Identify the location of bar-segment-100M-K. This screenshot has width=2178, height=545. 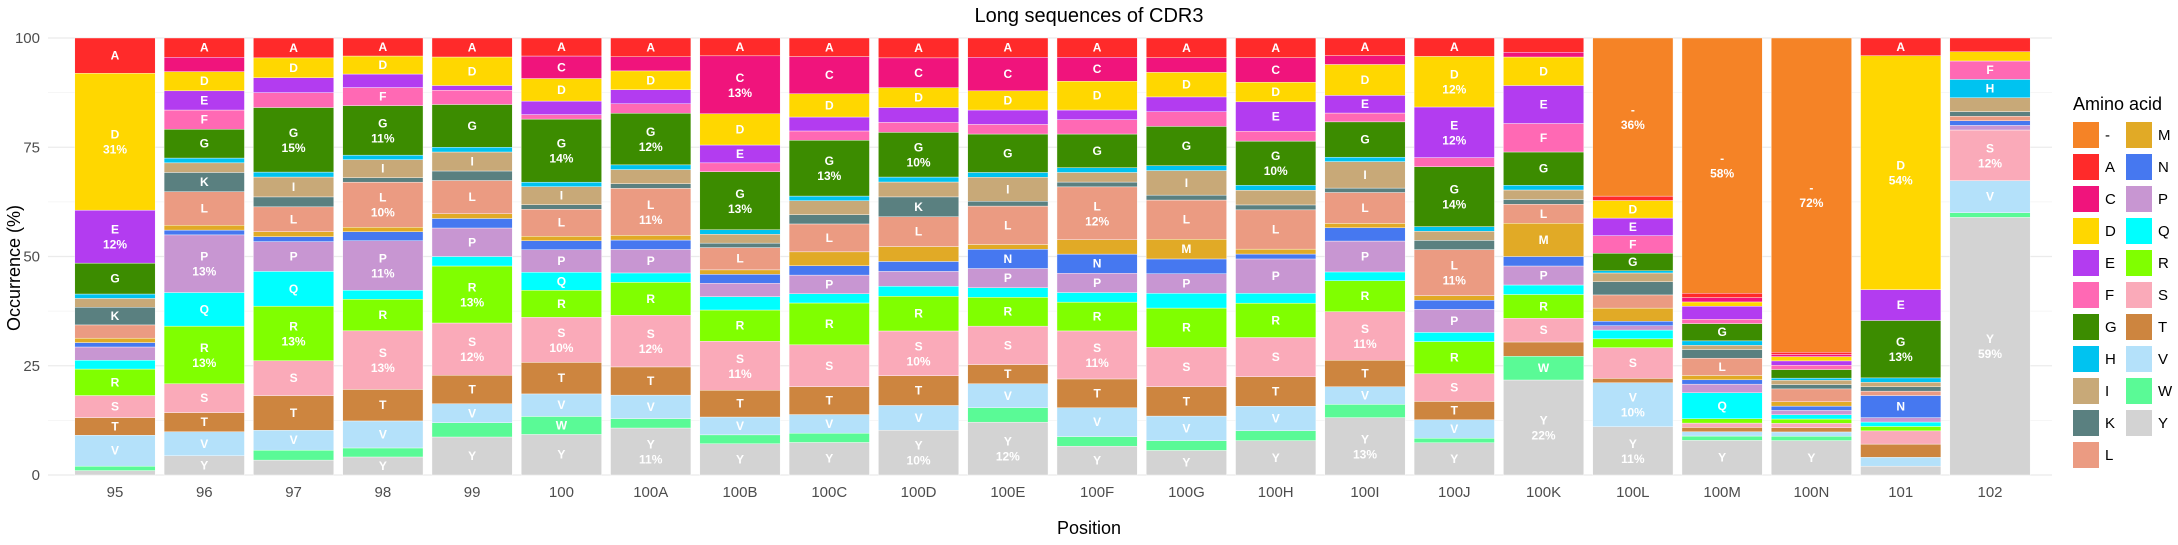
(1722, 354).